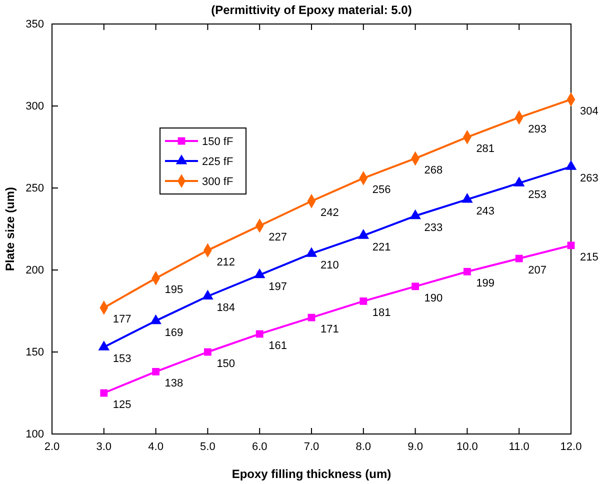  What do you see at coordinates (589, 257) in the screenshot?
I see `data-label: 215` at bounding box center [589, 257].